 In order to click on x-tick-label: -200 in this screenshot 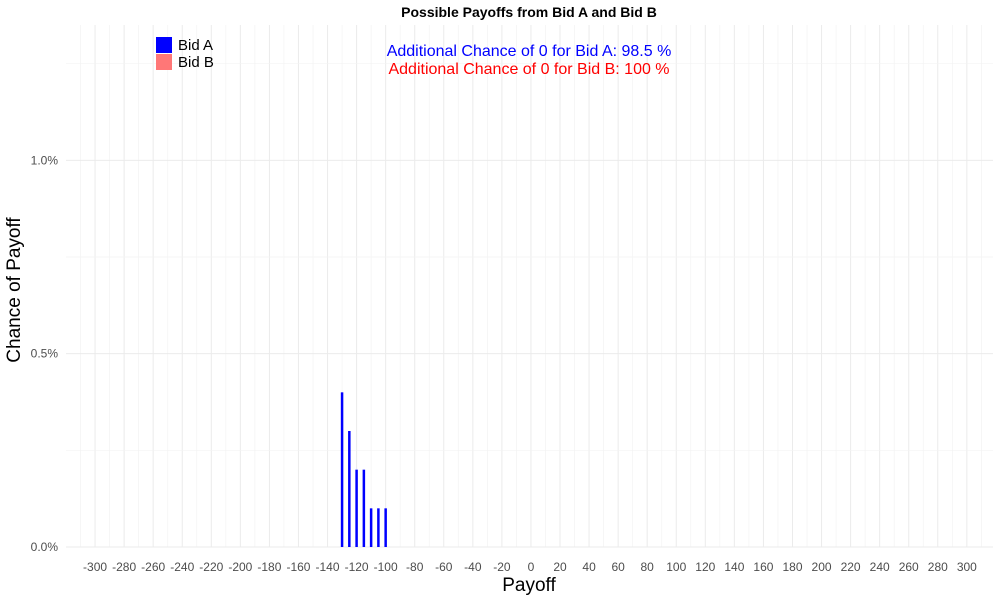, I will do `click(240, 567)`.